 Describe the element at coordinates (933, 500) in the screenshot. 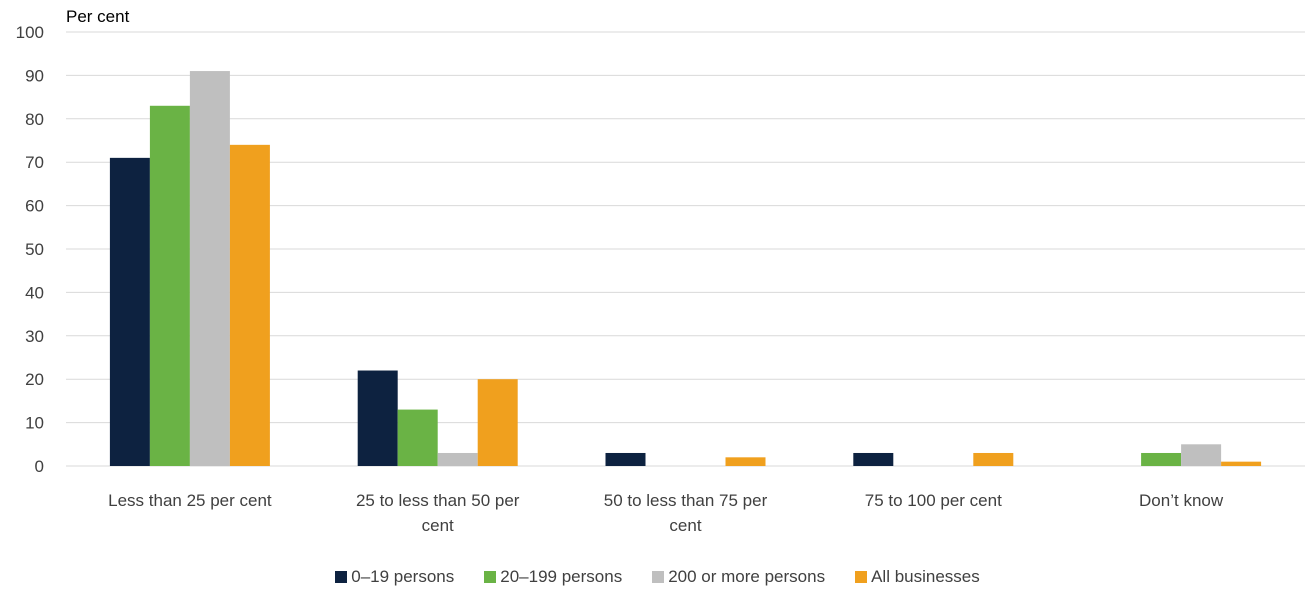

I see `x-tick-label: 75 to 100 per cent` at that location.